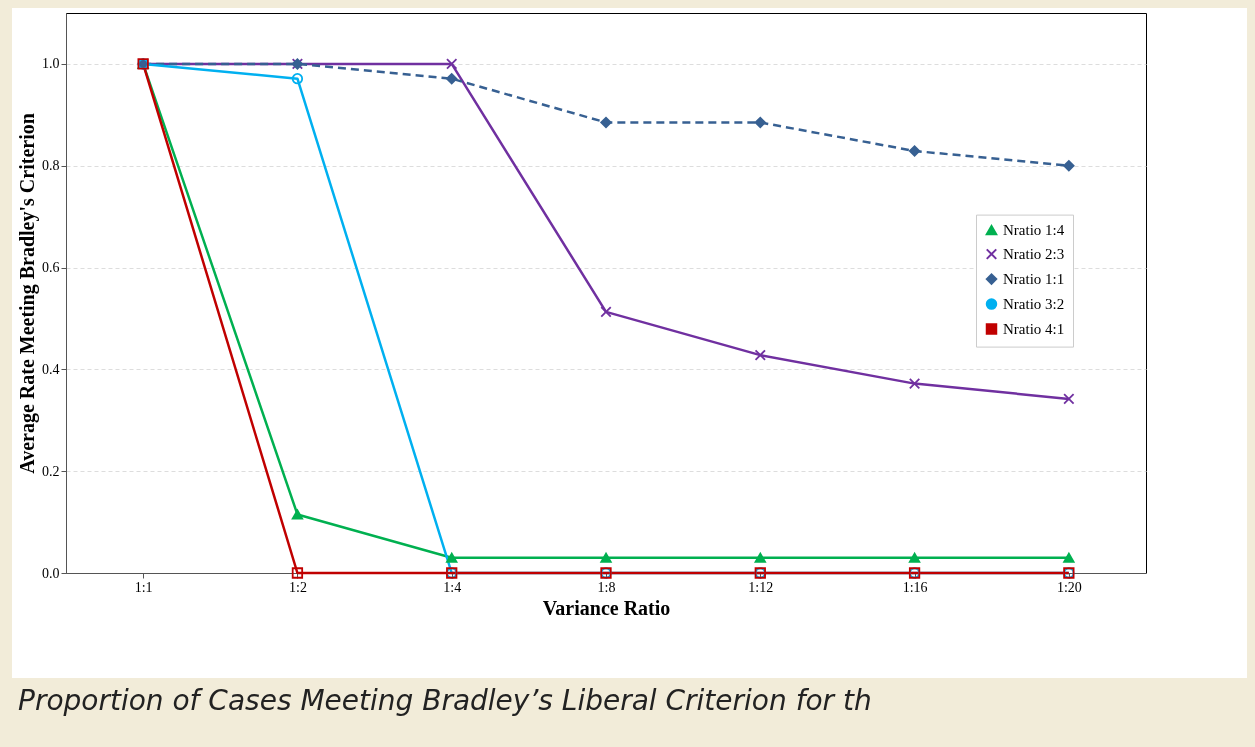 The height and width of the screenshot is (747, 1255). I want to click on legend-label: Nratio 1:4, so click(1034, 230).